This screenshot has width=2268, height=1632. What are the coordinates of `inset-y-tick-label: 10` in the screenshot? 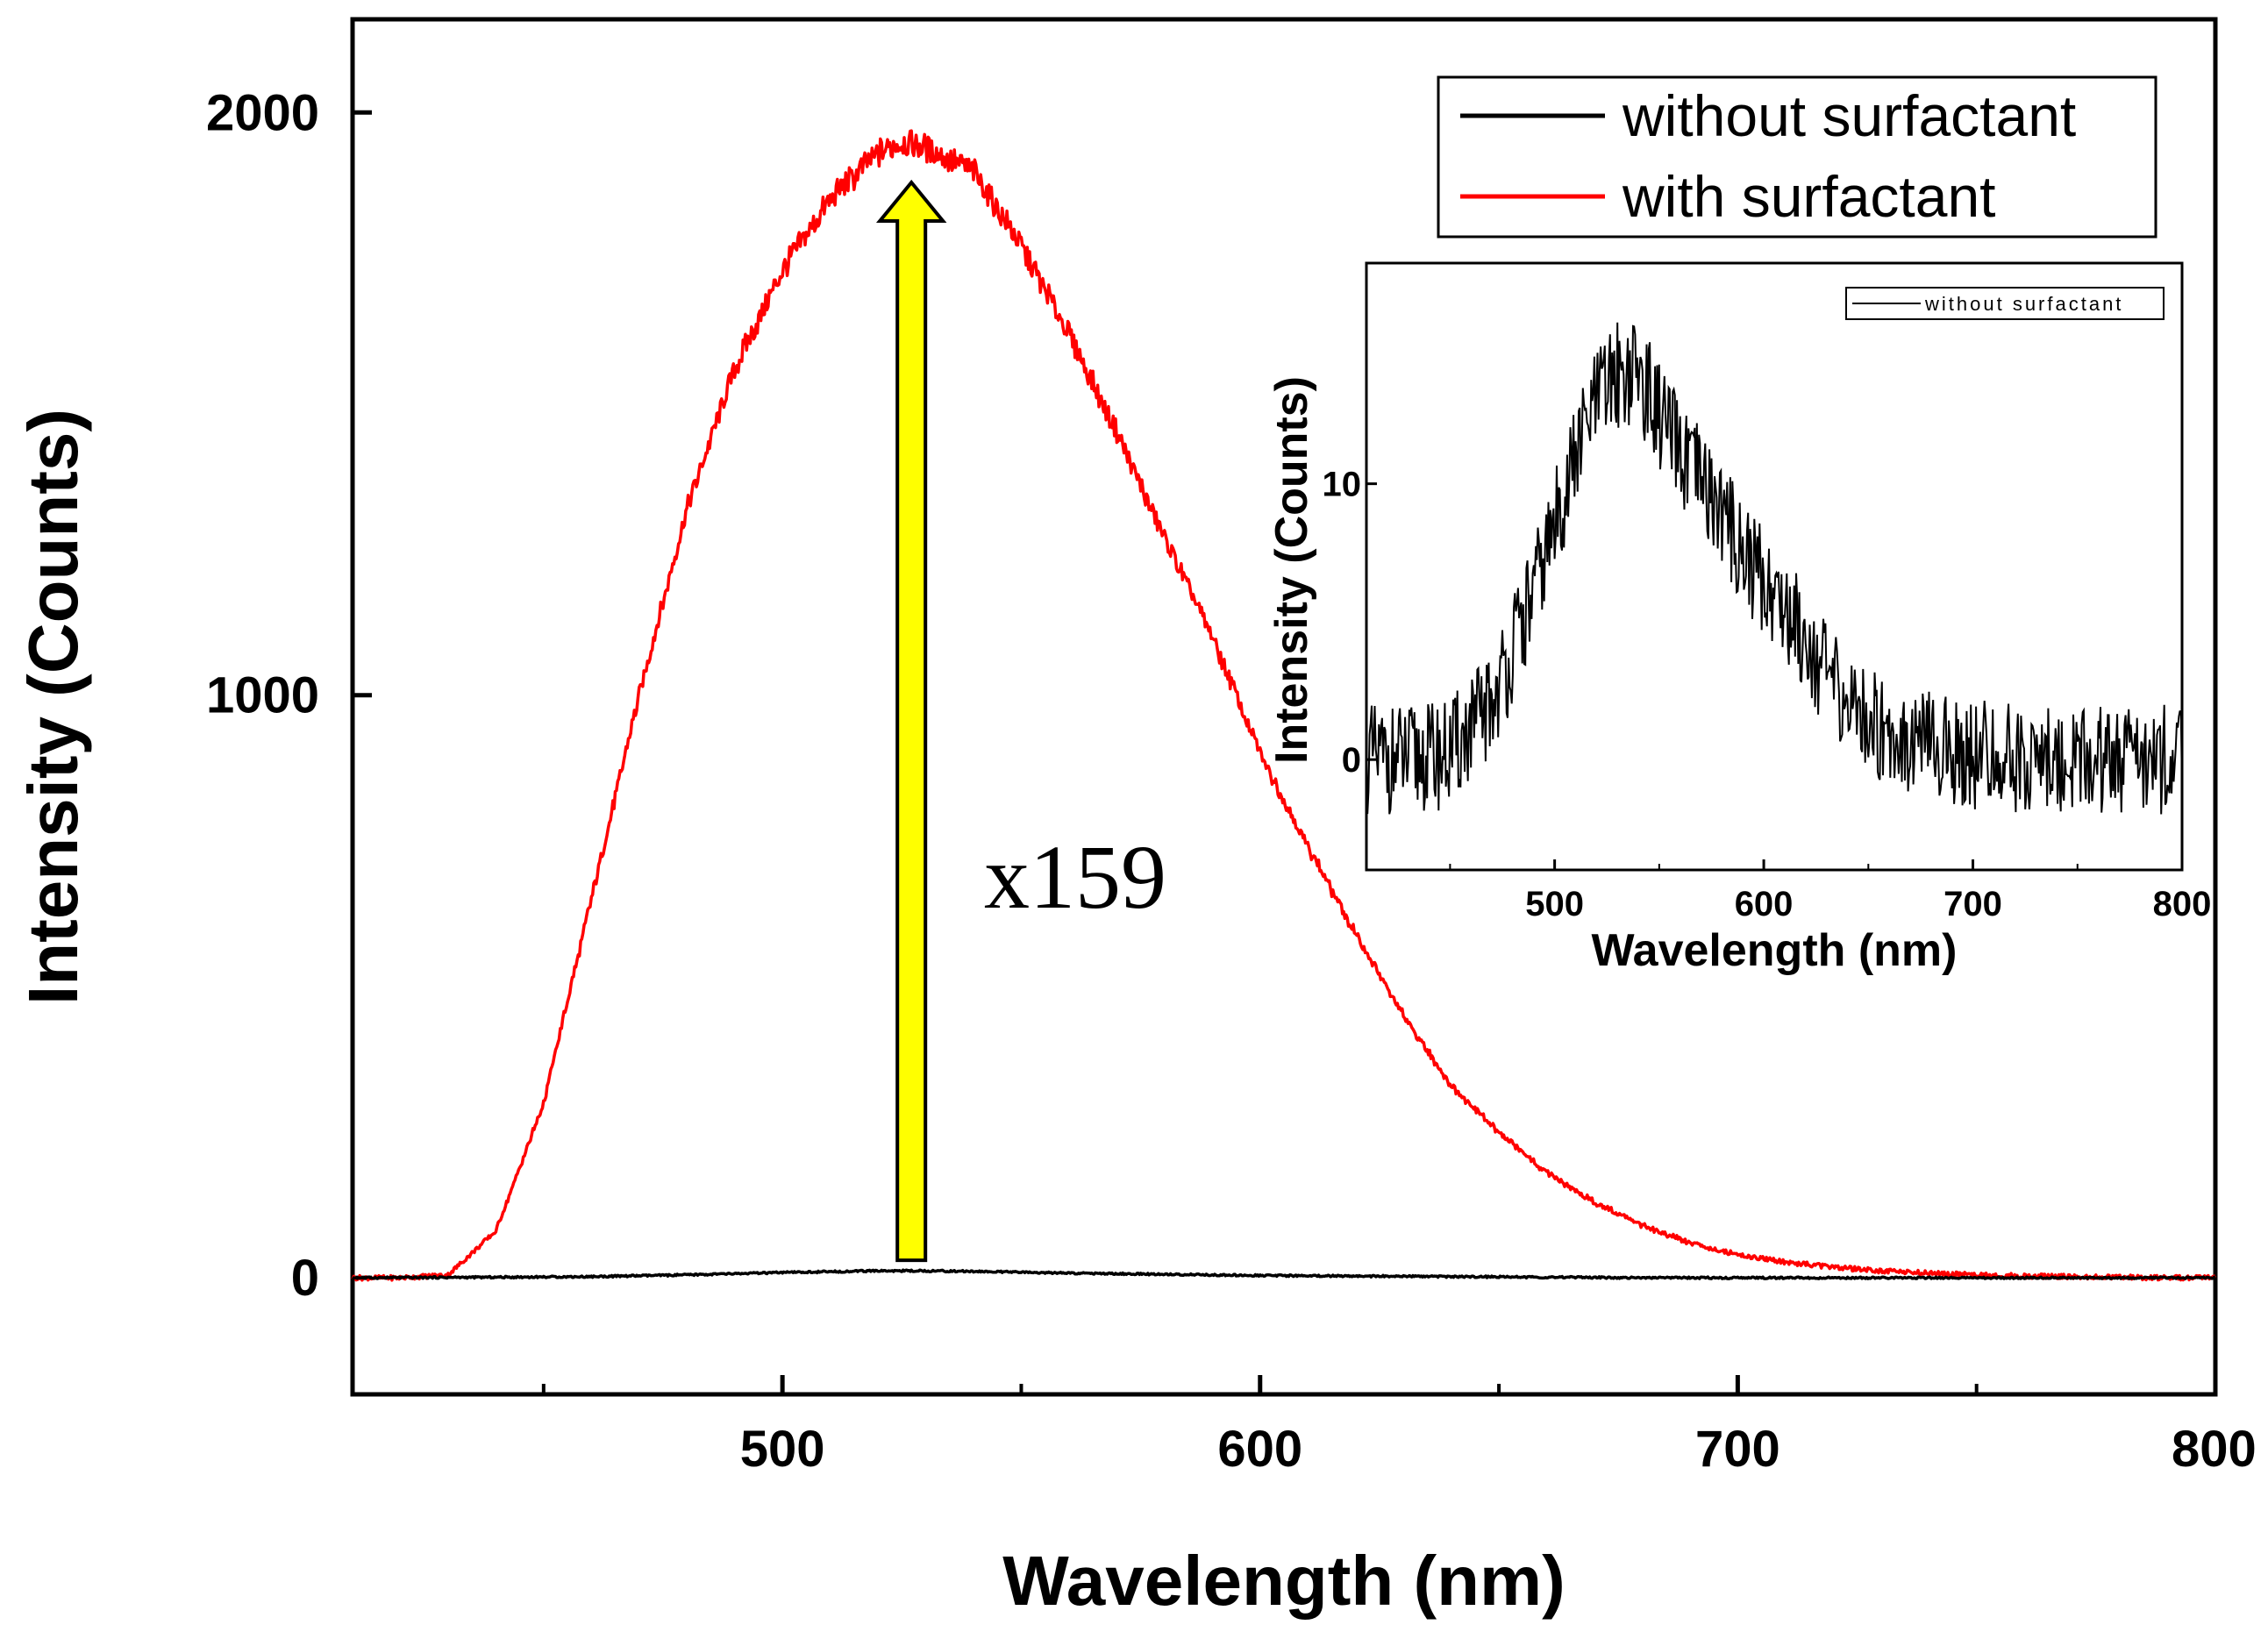 It's located at (1342, 485).